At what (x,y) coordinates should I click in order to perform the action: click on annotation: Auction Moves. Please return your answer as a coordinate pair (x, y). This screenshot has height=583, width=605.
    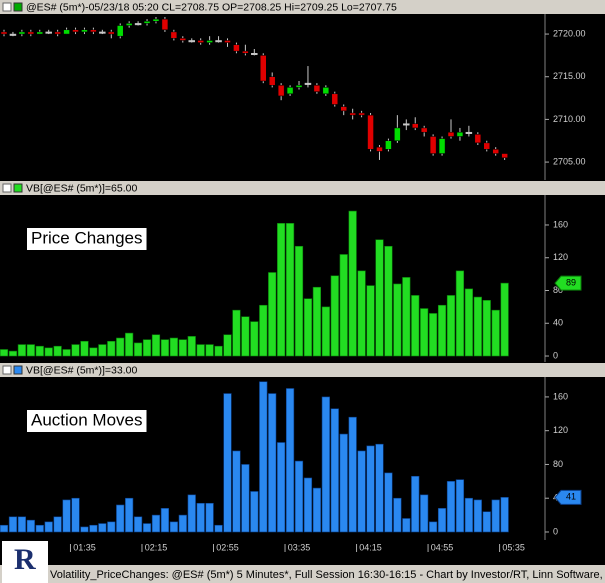
    Looking at the image, I should click on (87, 419).